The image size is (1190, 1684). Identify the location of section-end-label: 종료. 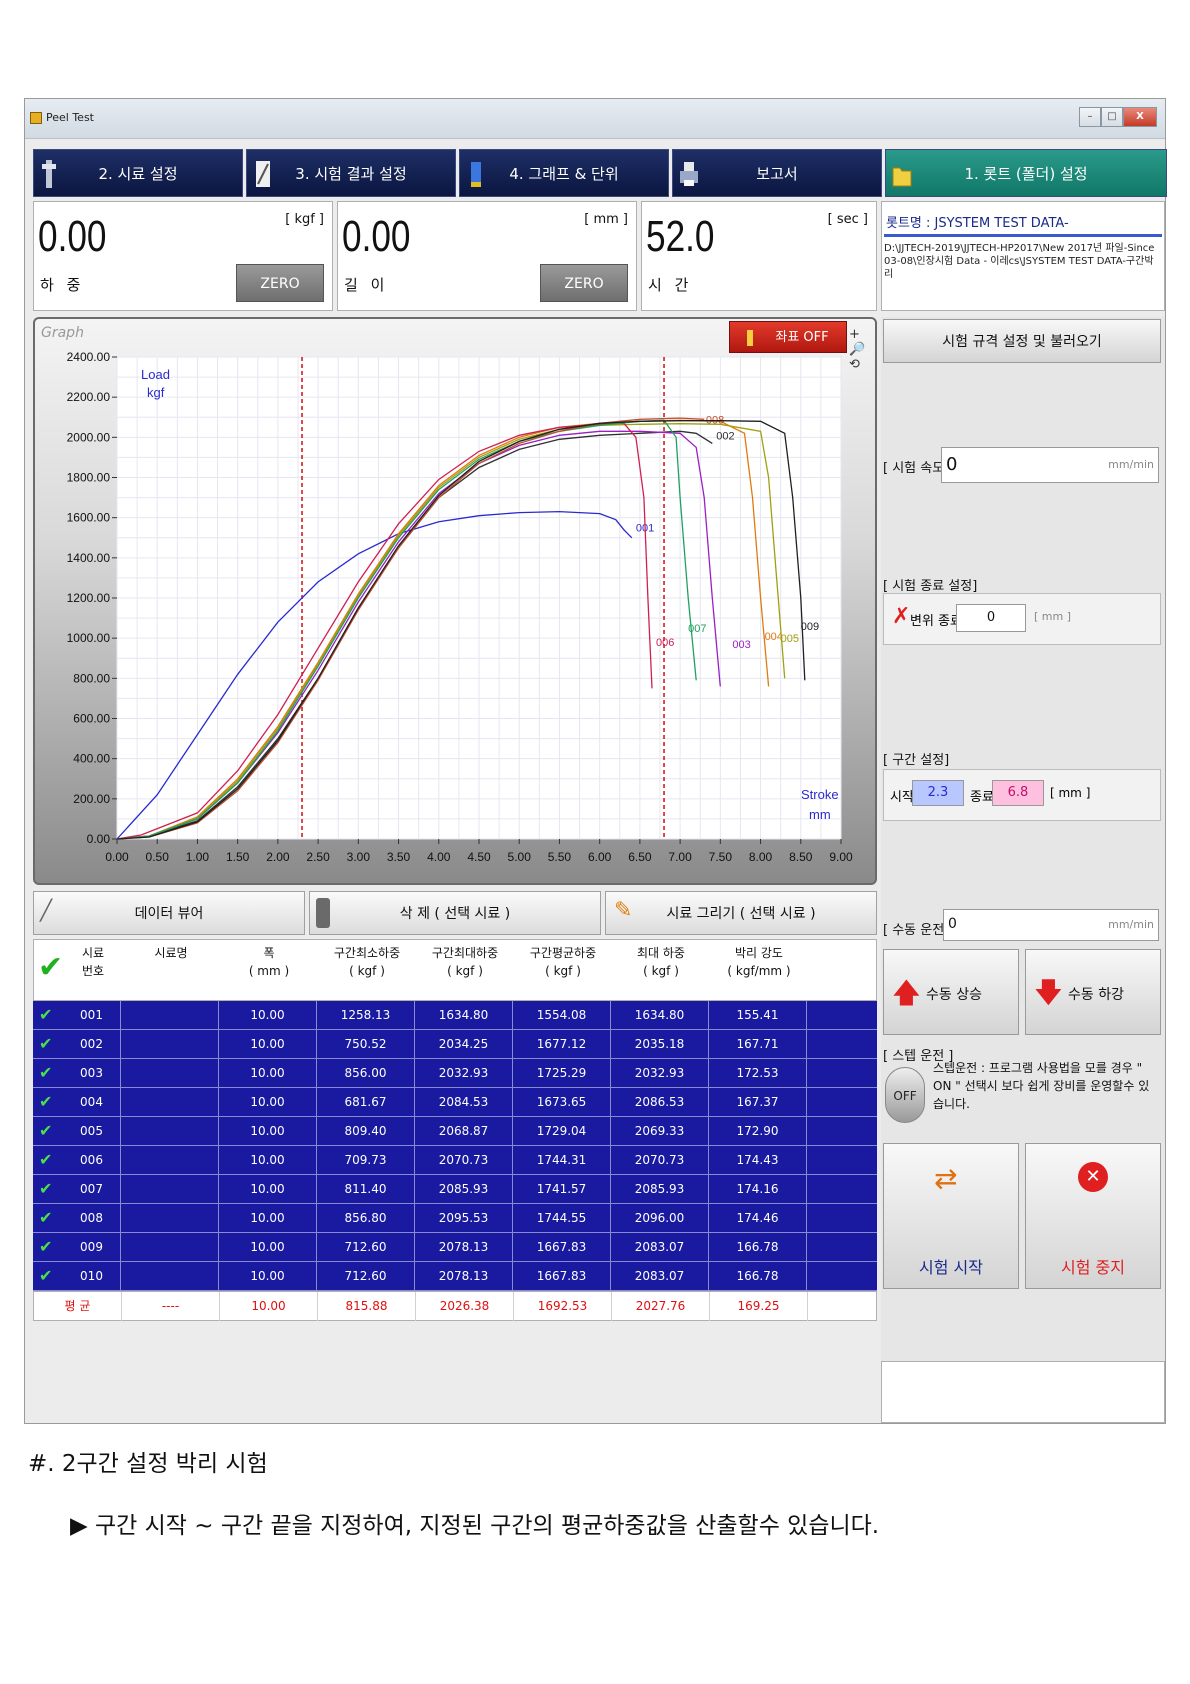
(982, 797).